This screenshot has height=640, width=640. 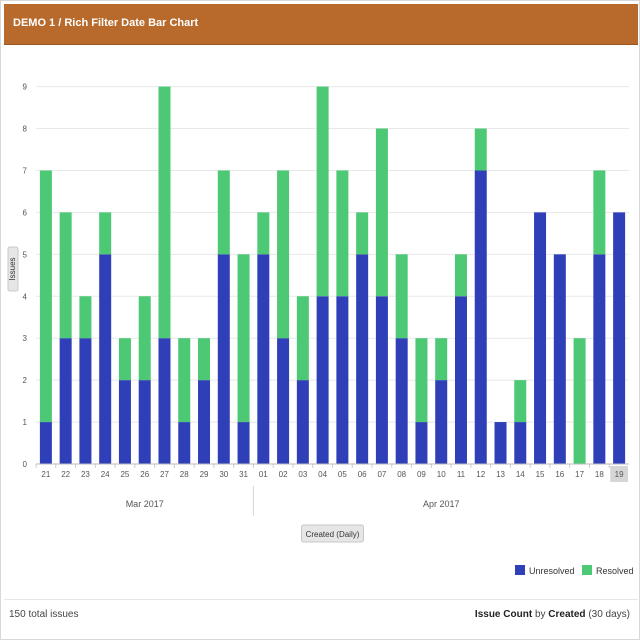 I want to click on x-tick-label: 07, so click(x=381, y=474).